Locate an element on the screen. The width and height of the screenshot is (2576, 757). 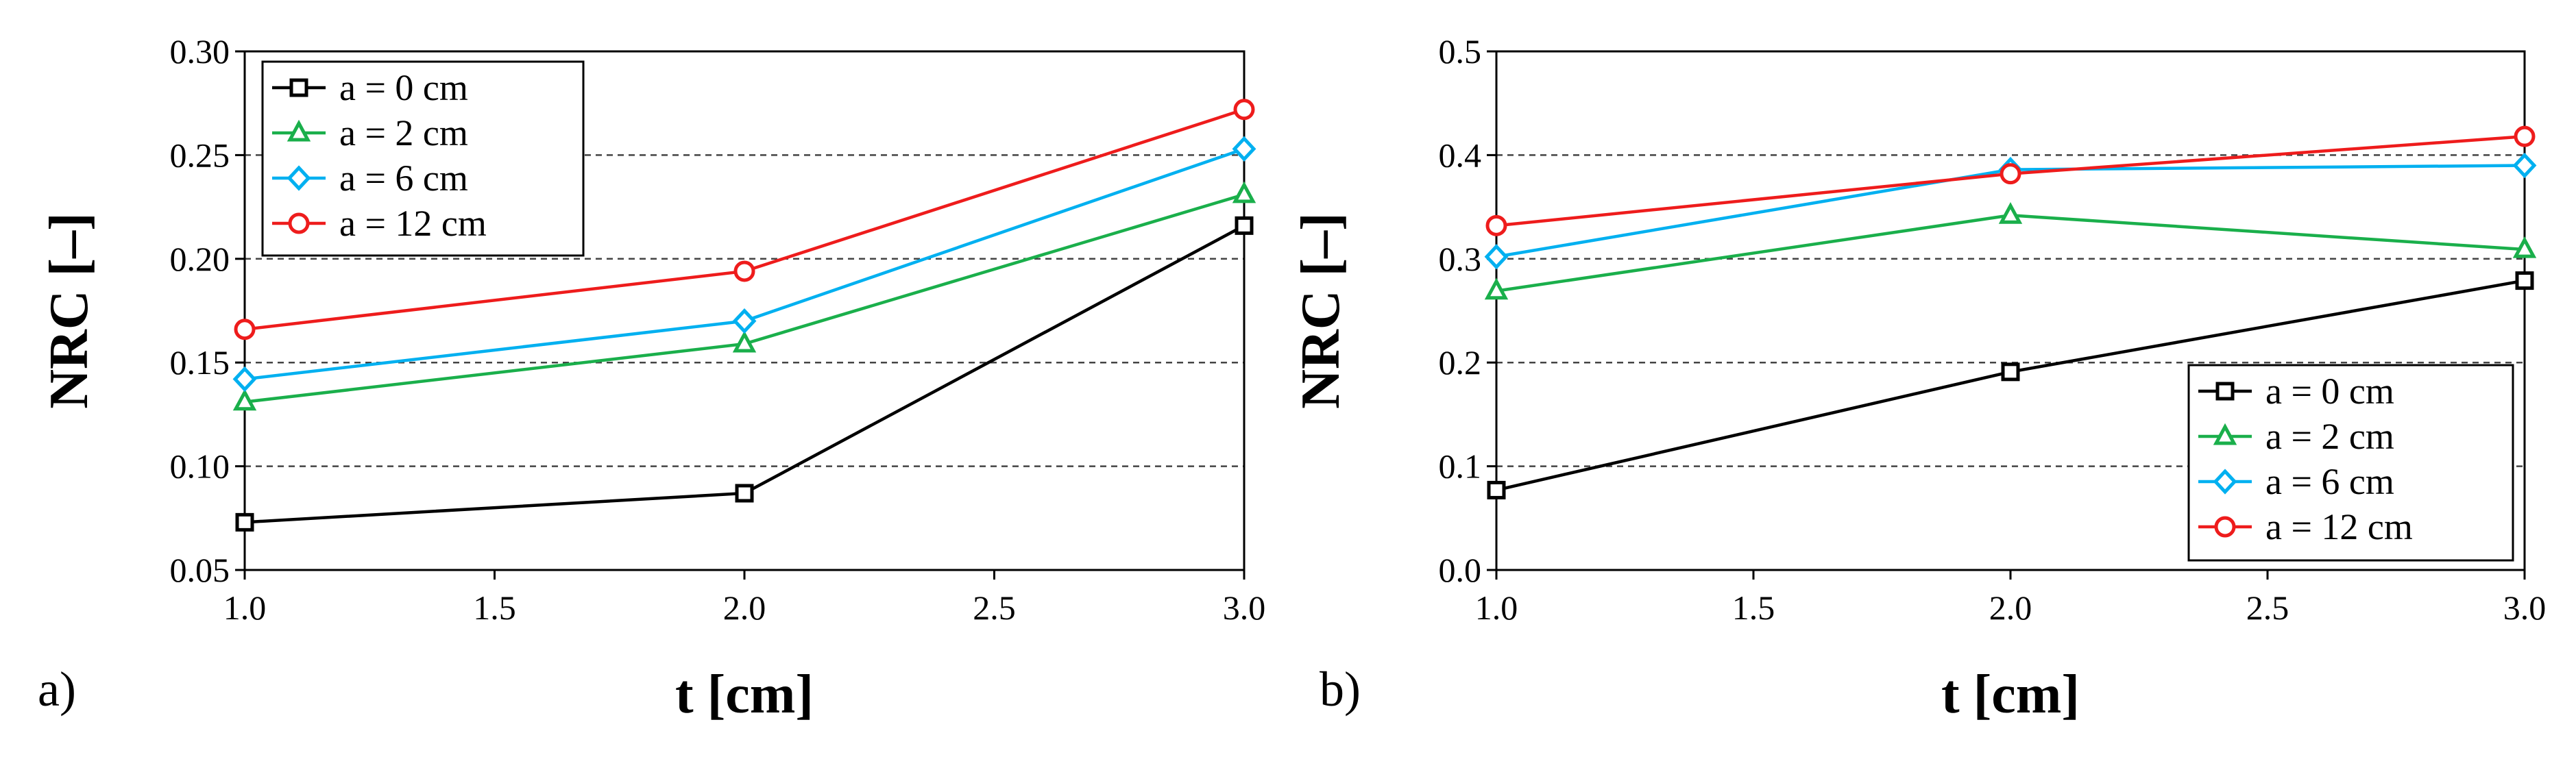
y-tick-label: 0.25 is located at coordinates (200, 155).